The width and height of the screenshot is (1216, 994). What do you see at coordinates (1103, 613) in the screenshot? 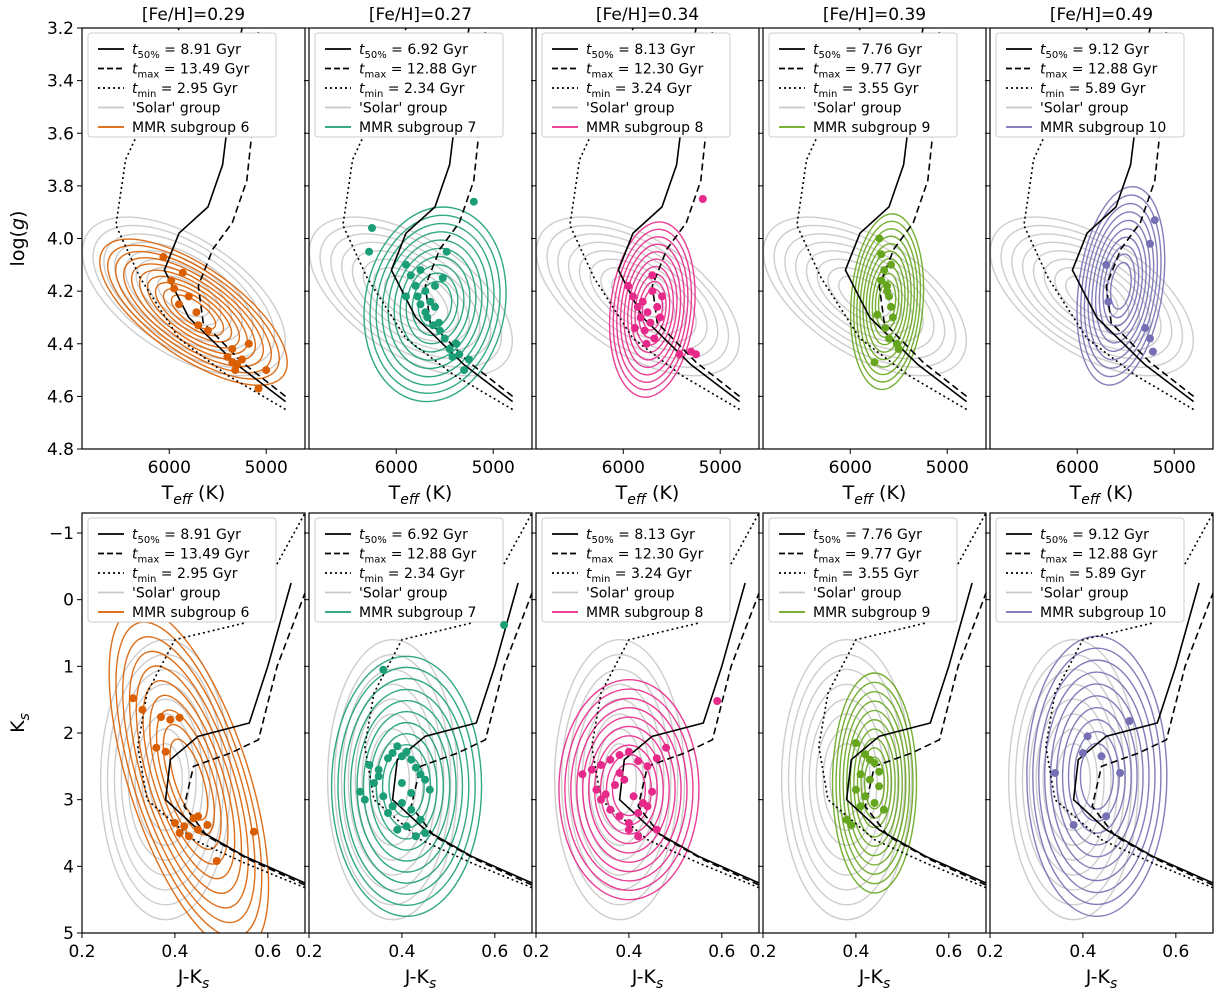
I see `legend-label: MMR subgroup 10` at bounding box center [1103, 613].